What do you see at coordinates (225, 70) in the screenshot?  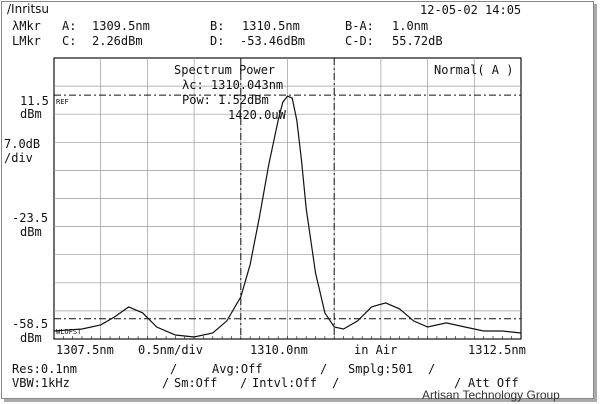 I see `analysis-title: Spectrum Power` at bounding box center [225, 70].